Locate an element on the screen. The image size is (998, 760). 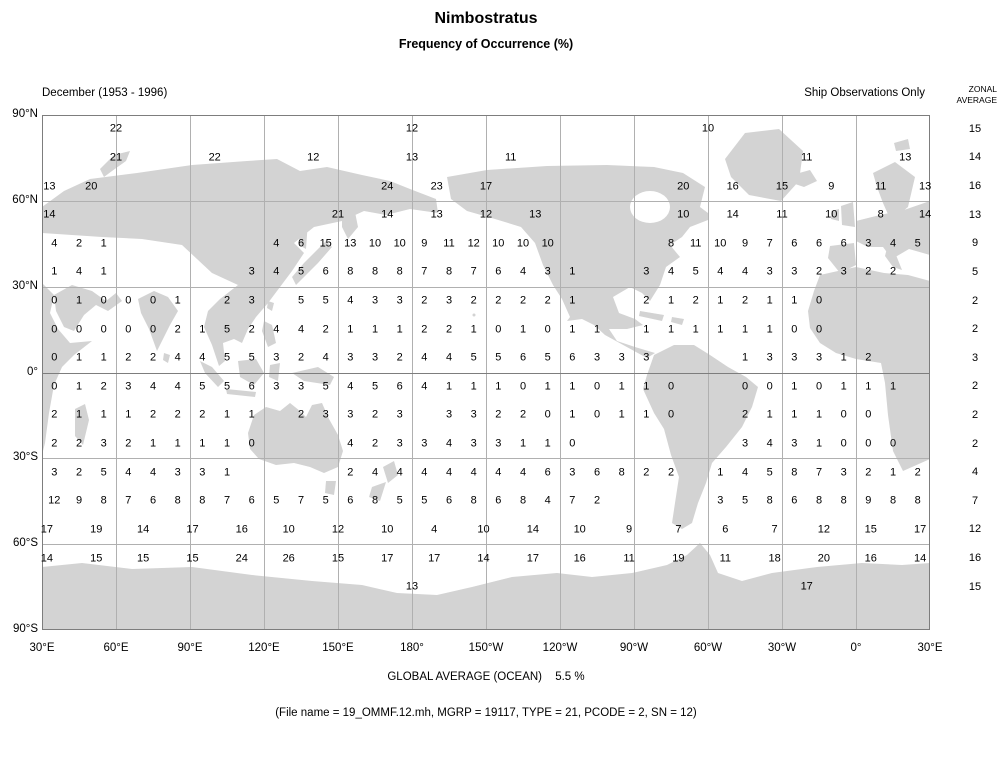
inland-seas is located at coordinates (356, 228).